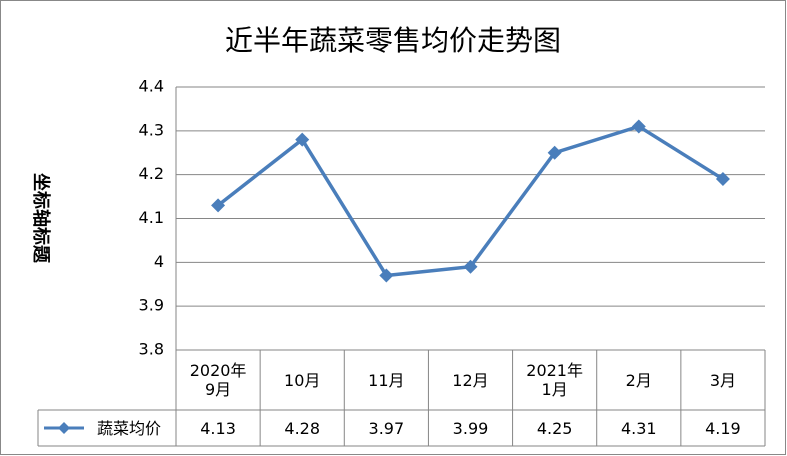  I want to click on table-value: 4.25, so click(554, 428).